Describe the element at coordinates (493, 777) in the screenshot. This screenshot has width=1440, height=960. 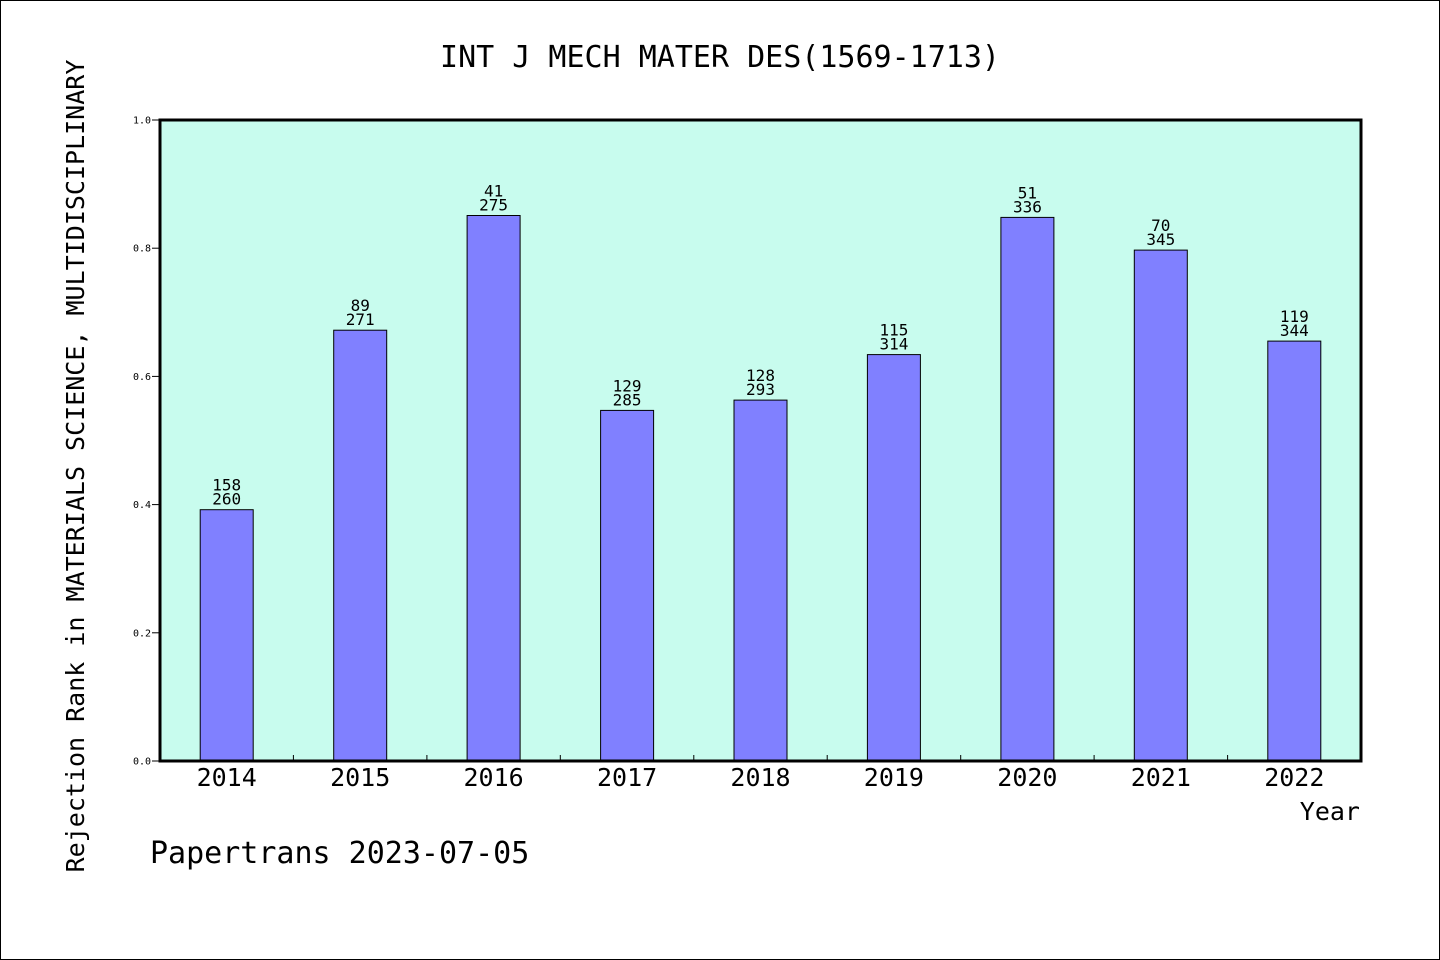
I see `x-tick-label-2016: 2016` at that location.